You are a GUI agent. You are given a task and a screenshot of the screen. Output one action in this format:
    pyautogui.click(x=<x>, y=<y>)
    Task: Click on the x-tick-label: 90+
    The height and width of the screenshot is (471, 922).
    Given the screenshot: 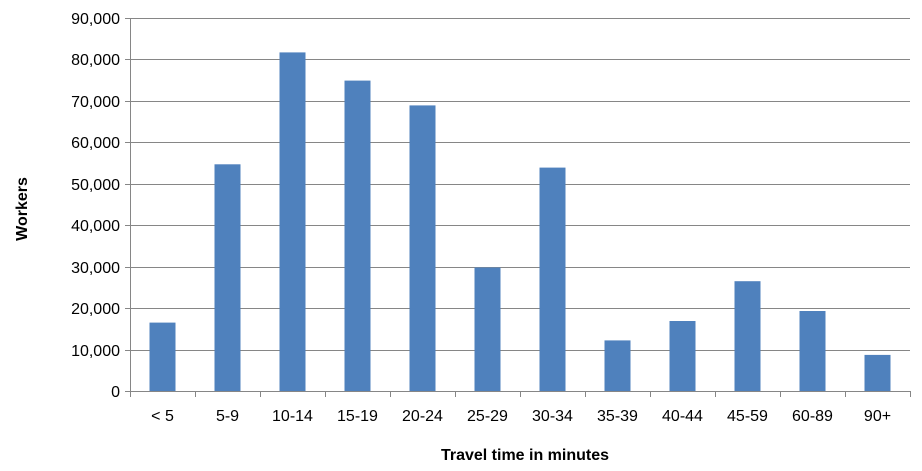 What is the action you would take?
    pyautogui.click(x=877, y=416)
    